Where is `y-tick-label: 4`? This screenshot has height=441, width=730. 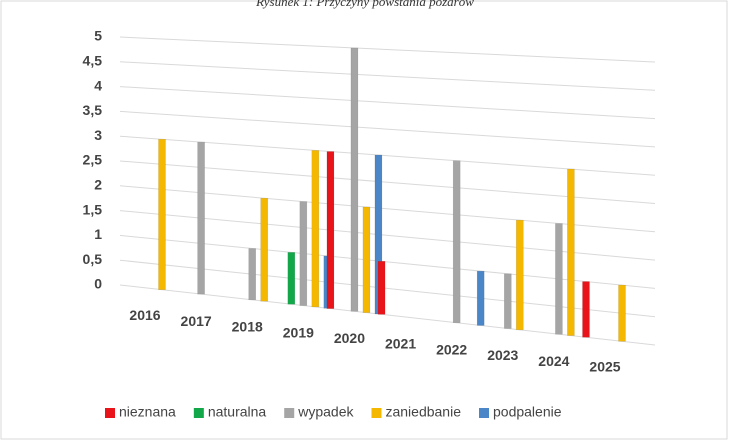 y-tick-label: 4 is located at coordinates (98, 85).